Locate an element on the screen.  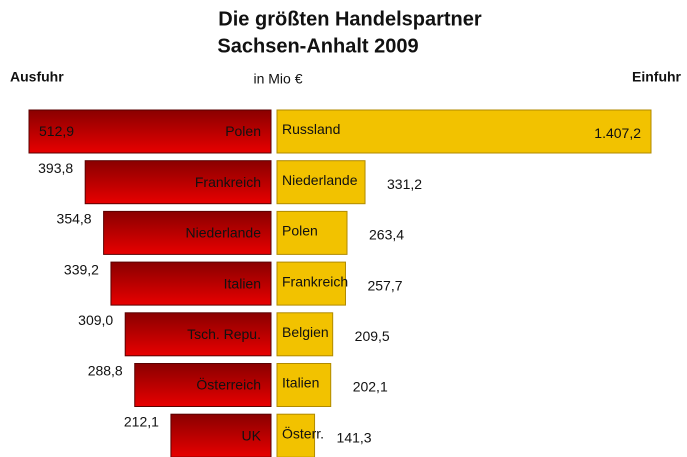
left-header: Ausfuhr is located at coordinates (37, 77).